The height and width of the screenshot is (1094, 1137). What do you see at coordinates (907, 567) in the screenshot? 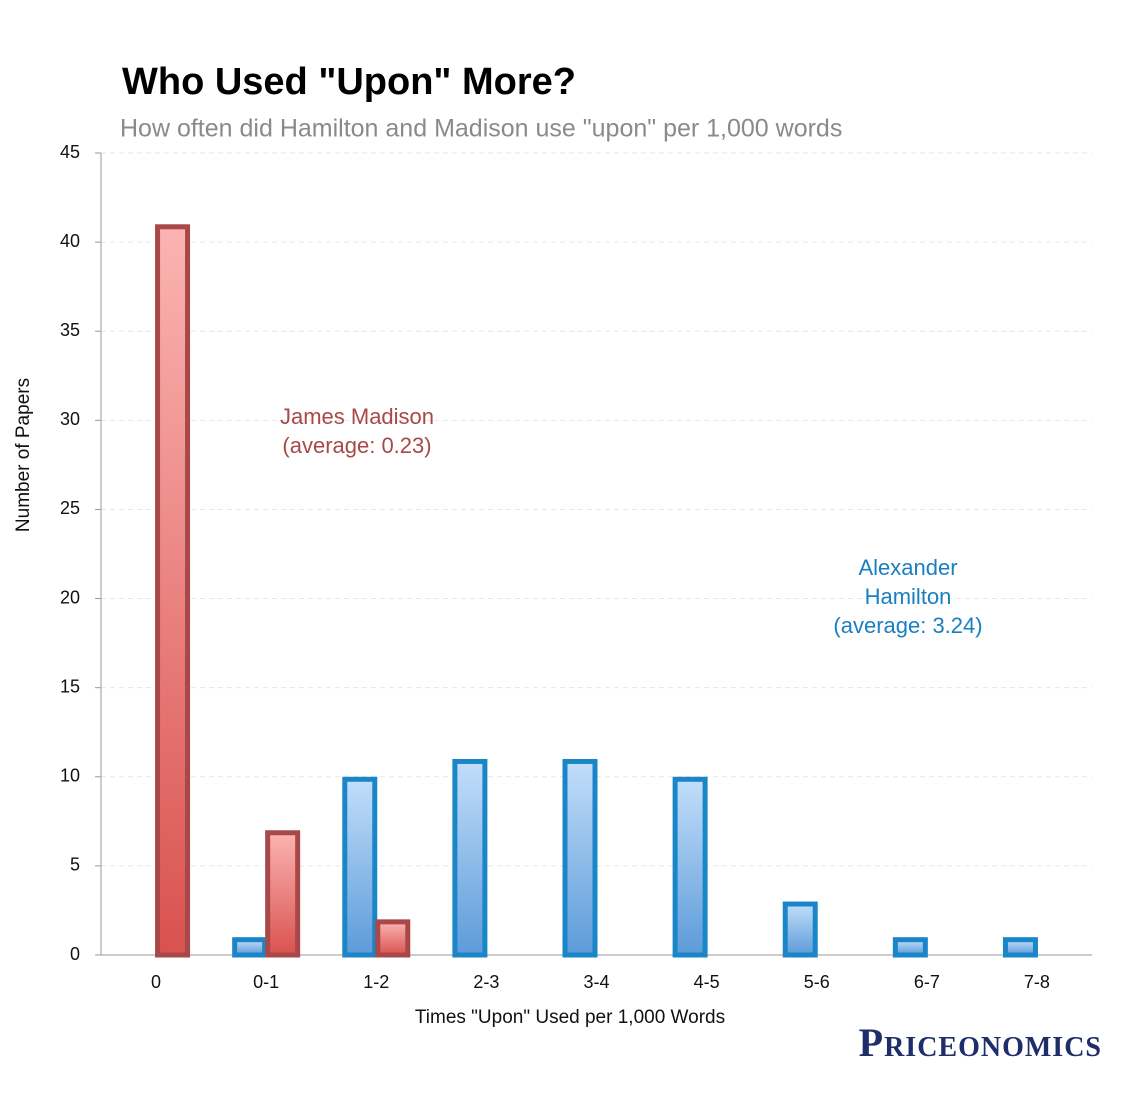
I see `annotation: Alexander` at bounding box center [907, 567].